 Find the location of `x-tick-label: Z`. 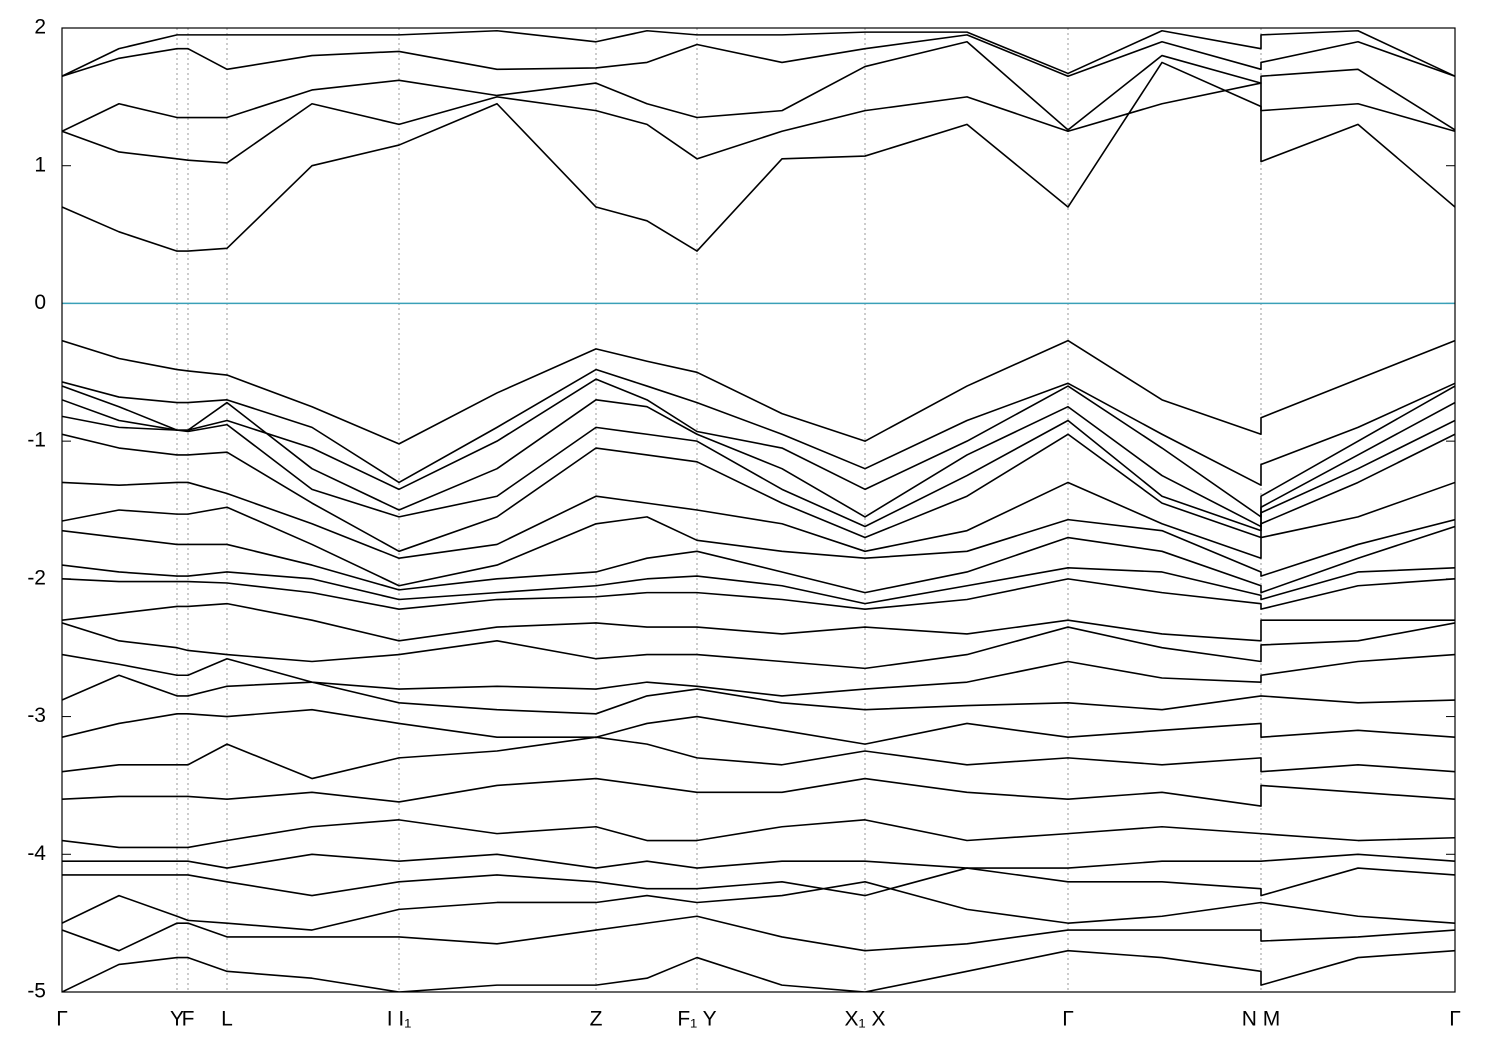

x-tick-label: Z is located at coordinates (596, 1019).